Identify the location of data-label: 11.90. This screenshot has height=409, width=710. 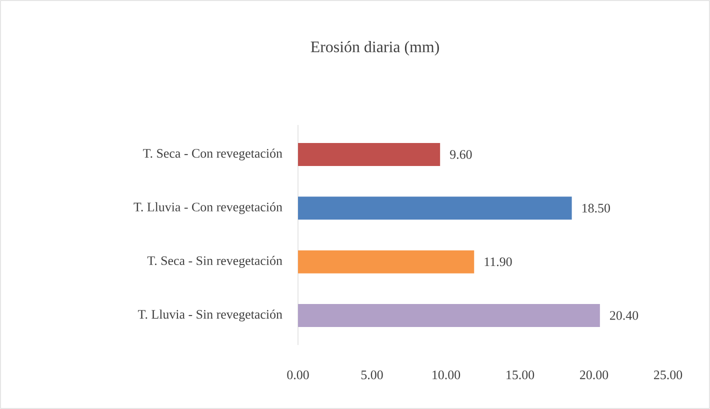
(498, 261).